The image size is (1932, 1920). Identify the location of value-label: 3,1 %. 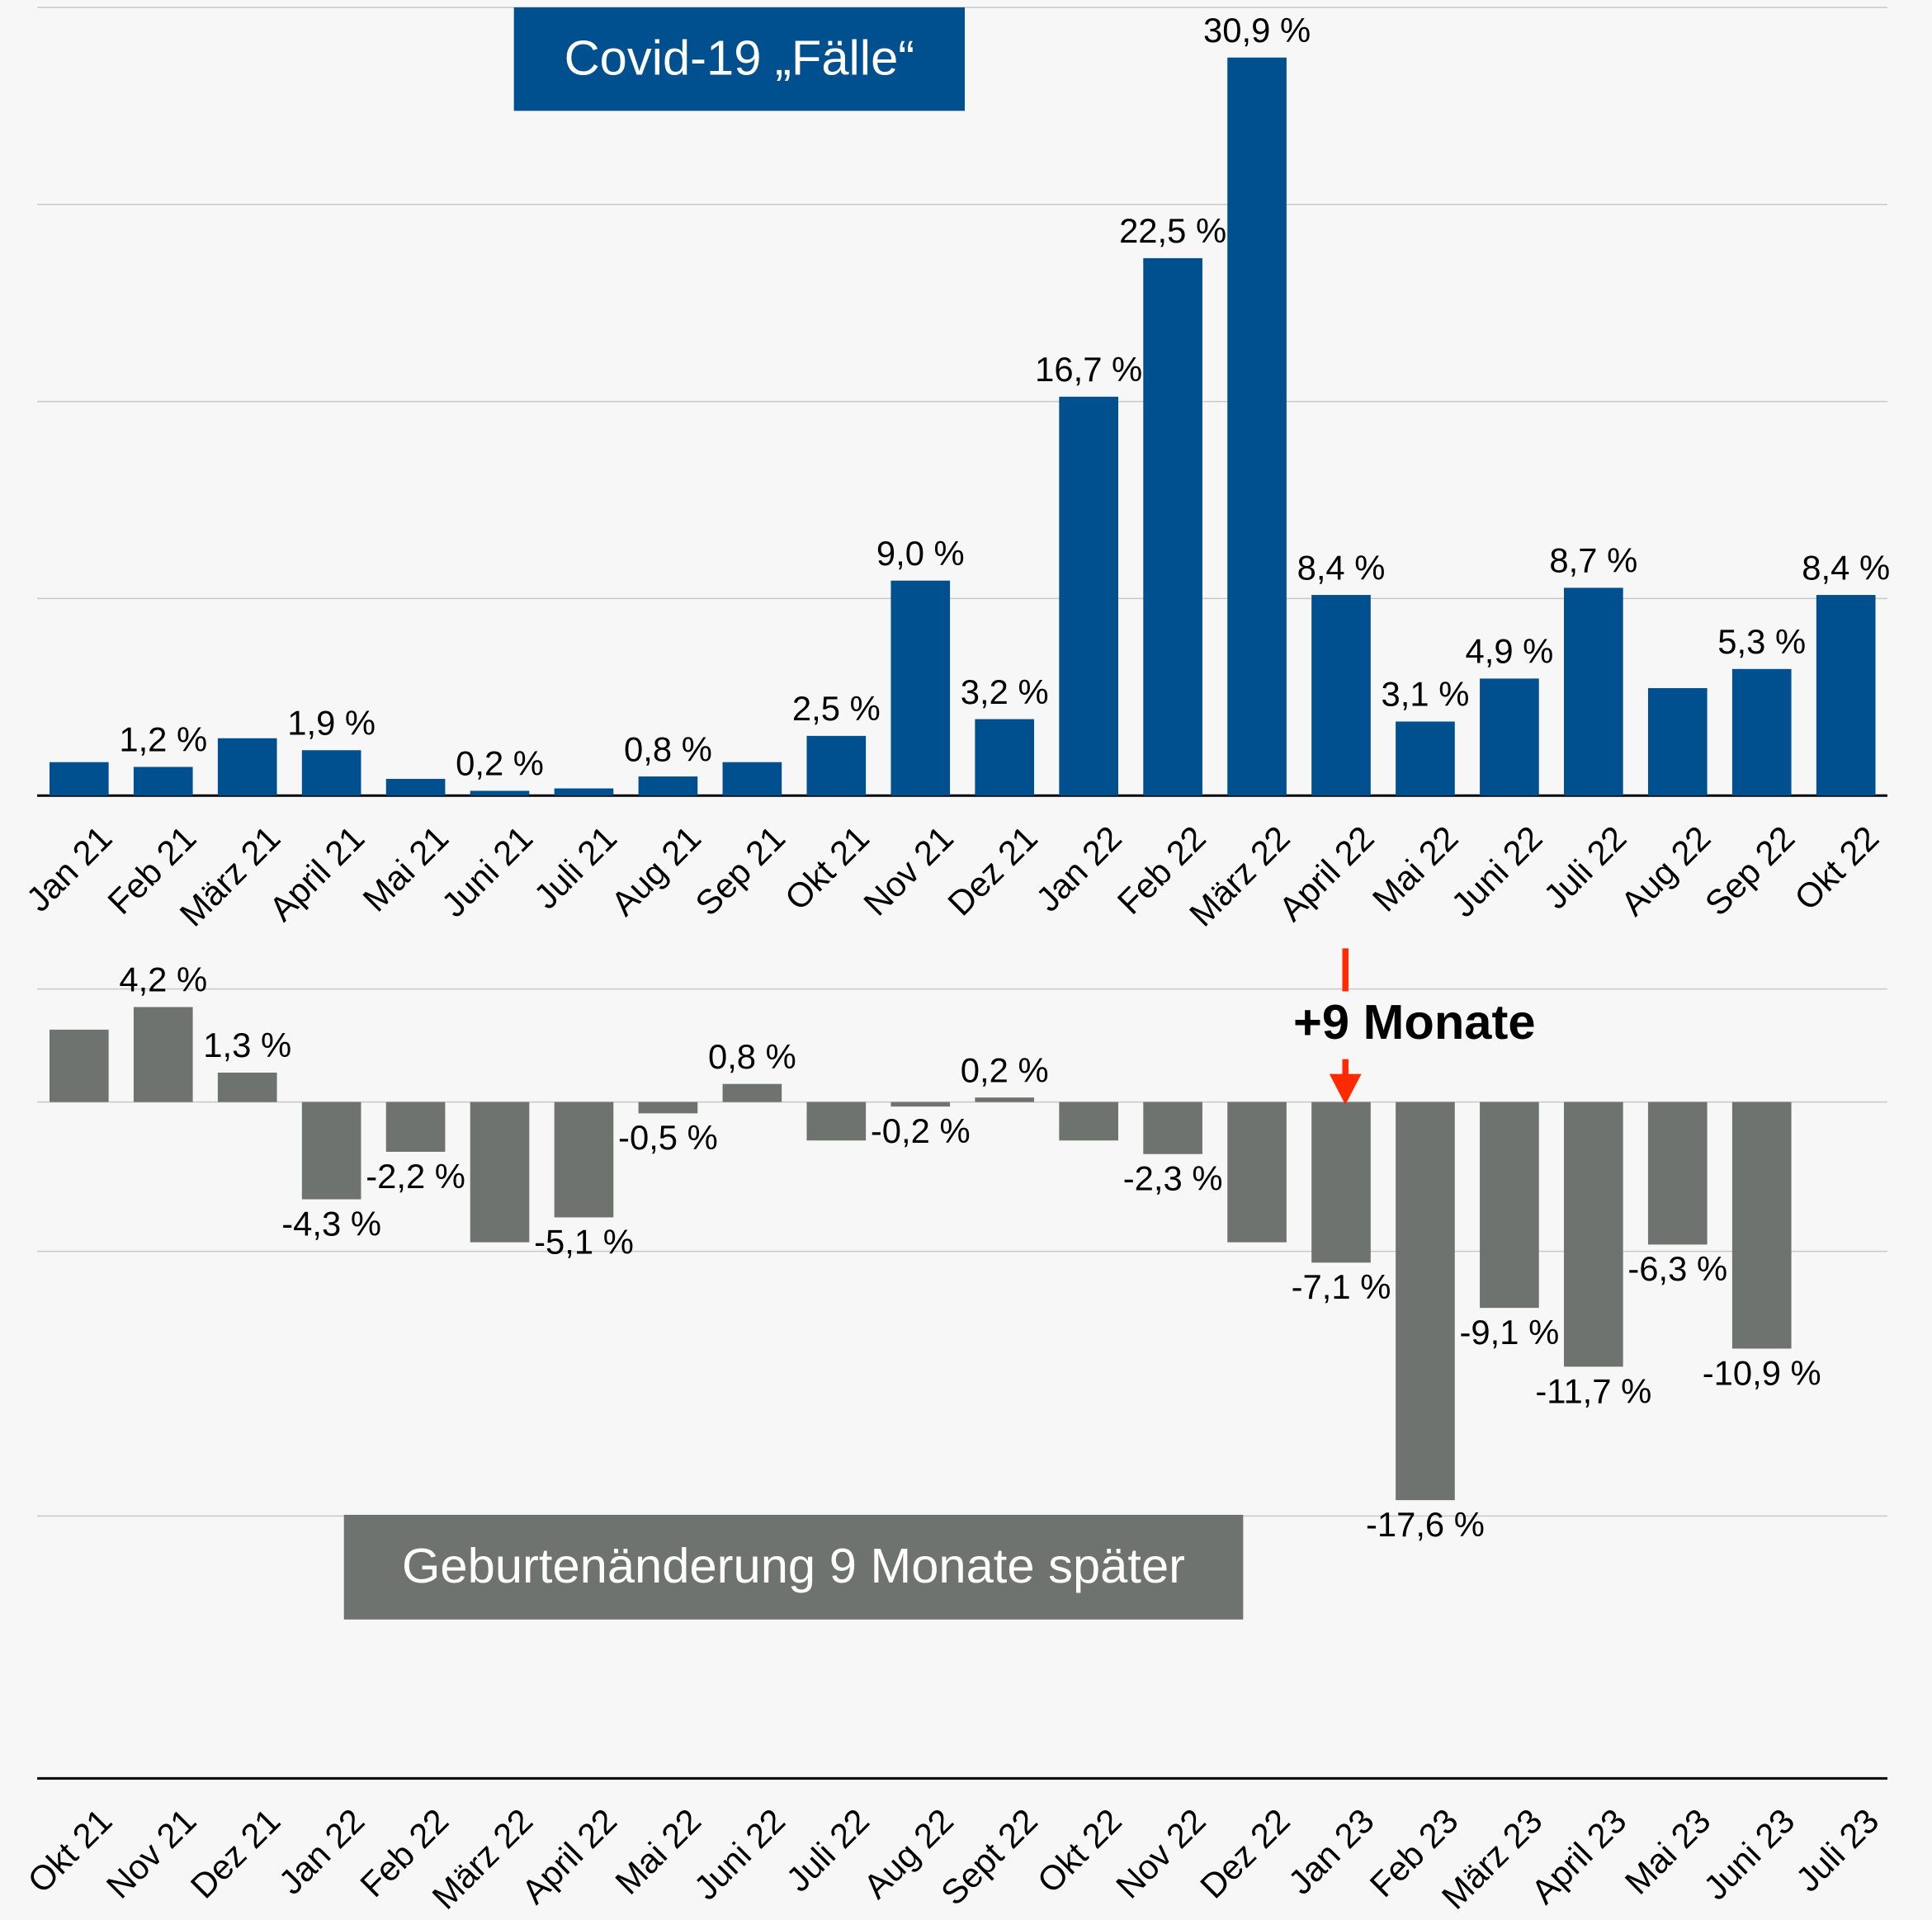
(1426, 694).